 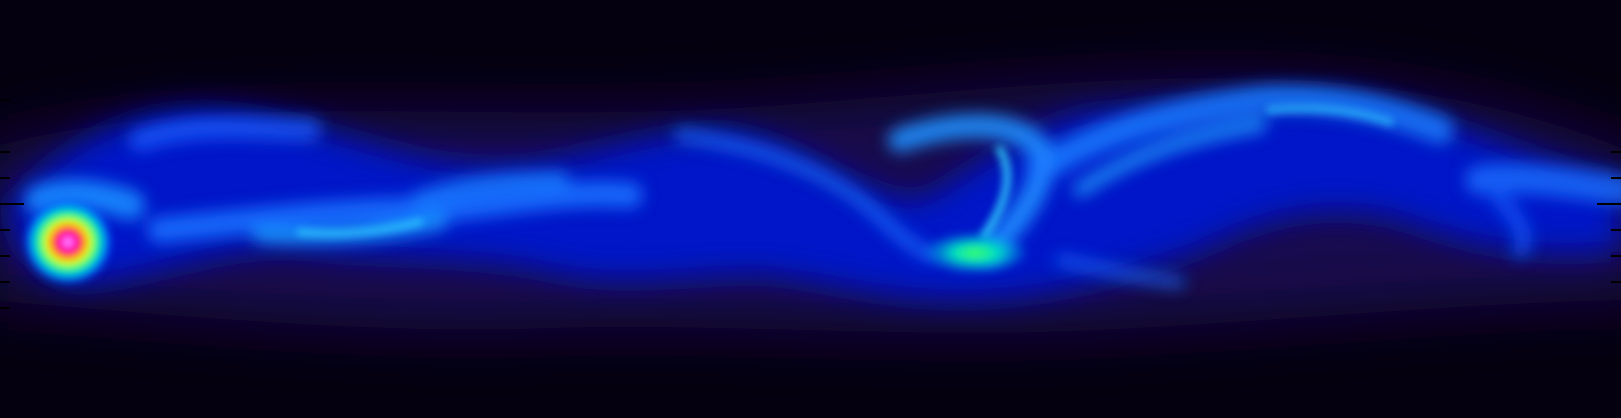 I want to click on primary-hotspot, so click(x=68, y=242).